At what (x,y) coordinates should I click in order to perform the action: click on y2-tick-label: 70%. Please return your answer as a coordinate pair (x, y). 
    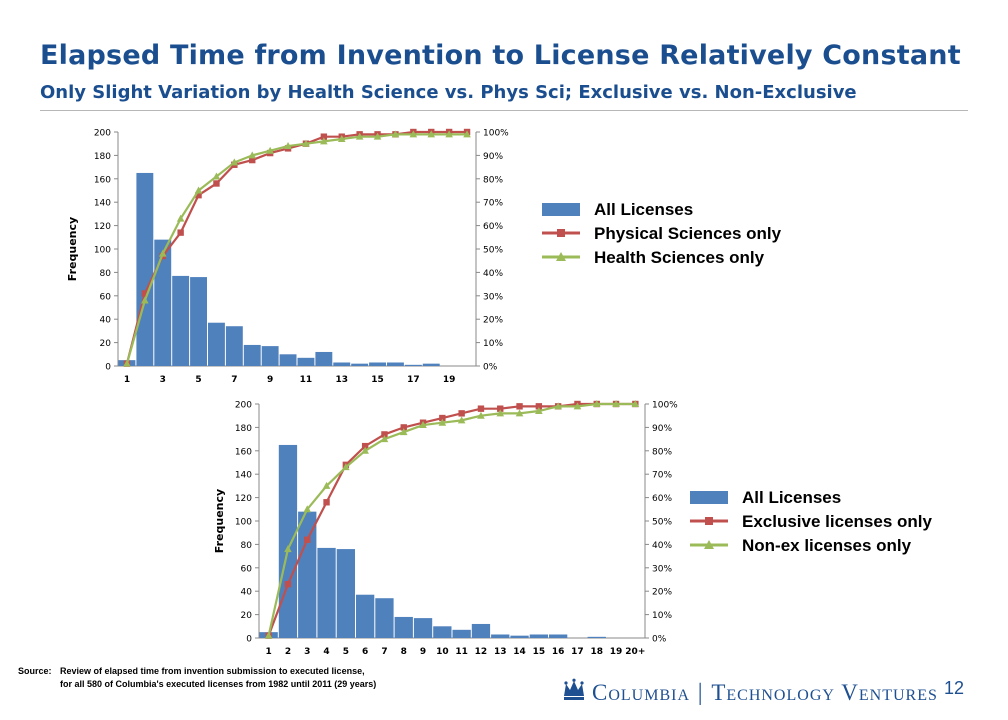
    Looking at the image, I should click on (493, 204).